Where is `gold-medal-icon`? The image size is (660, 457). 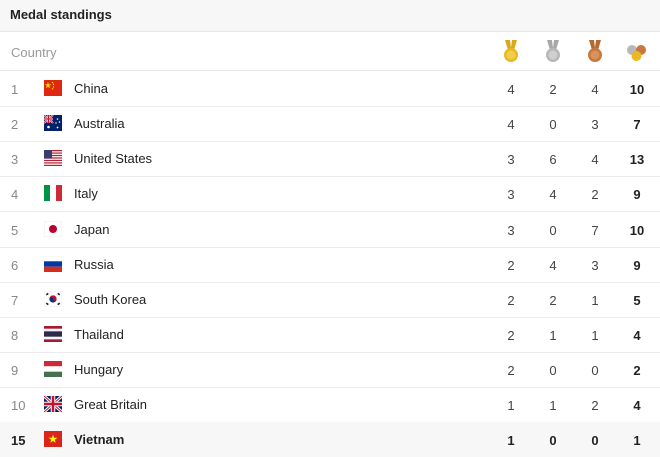
gold-medal-icon is located at coordinates (511, 51).